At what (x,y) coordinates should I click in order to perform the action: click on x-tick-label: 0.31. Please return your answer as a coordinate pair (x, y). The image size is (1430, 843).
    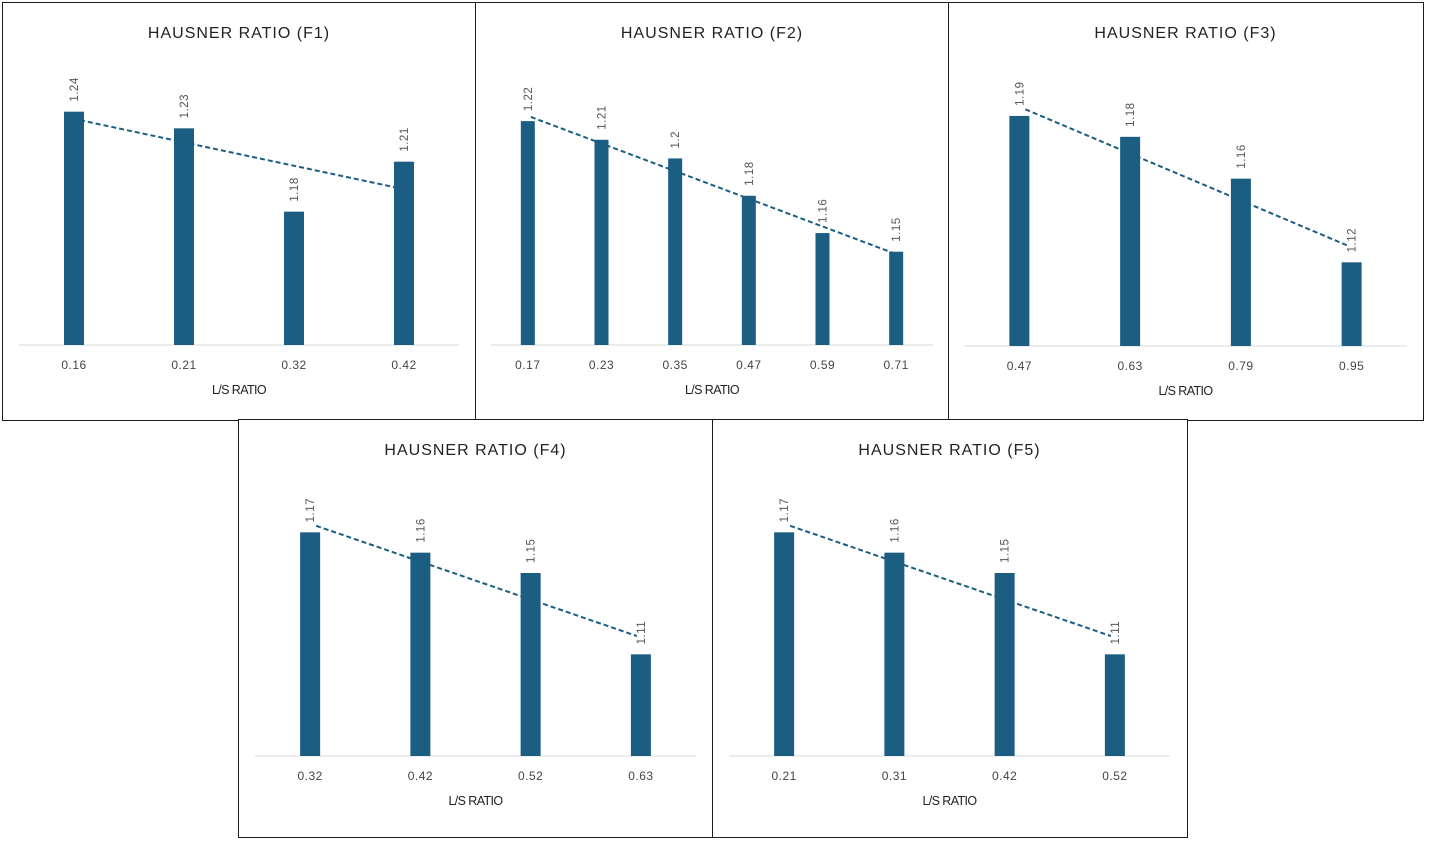
    Looking at the image, I should click on (894, 776).